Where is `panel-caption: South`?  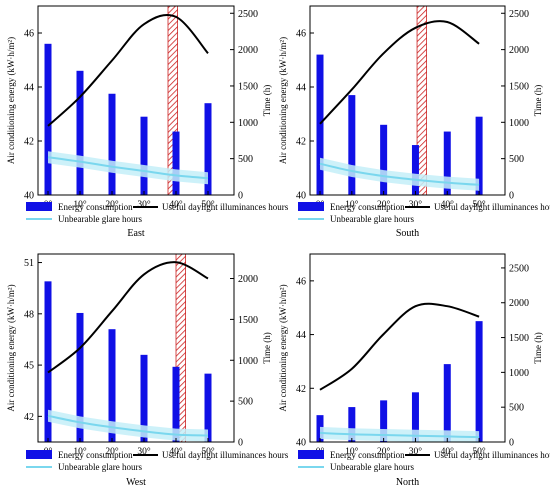 panel-caption: South is located at coordinates (407, 233).